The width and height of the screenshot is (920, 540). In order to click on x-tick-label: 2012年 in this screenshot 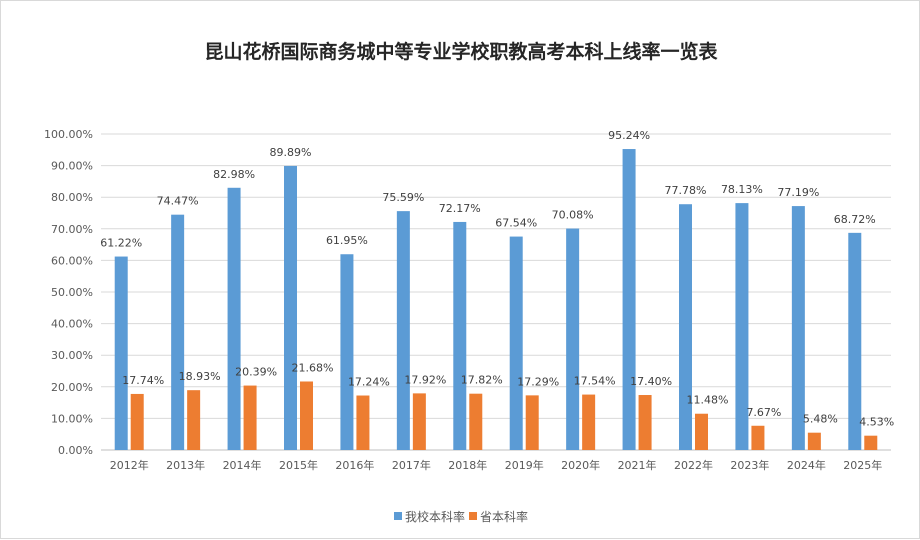, I will do `click(129, 465)`.